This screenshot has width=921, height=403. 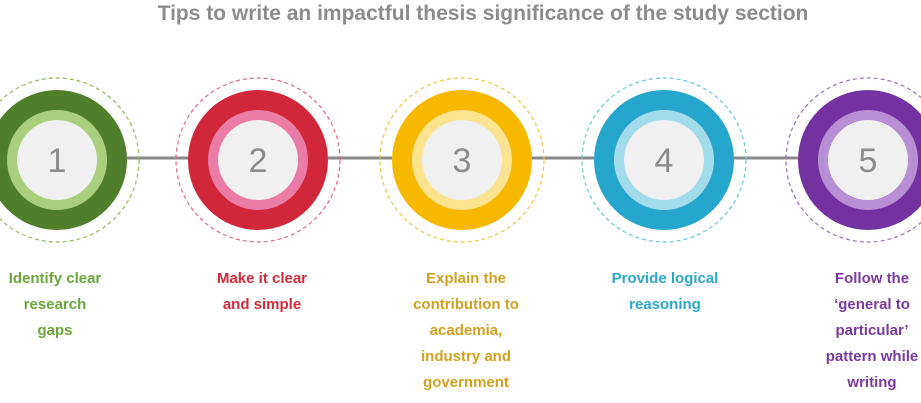 I want to click on step-label: pattern while, so click(x=872, y=356).